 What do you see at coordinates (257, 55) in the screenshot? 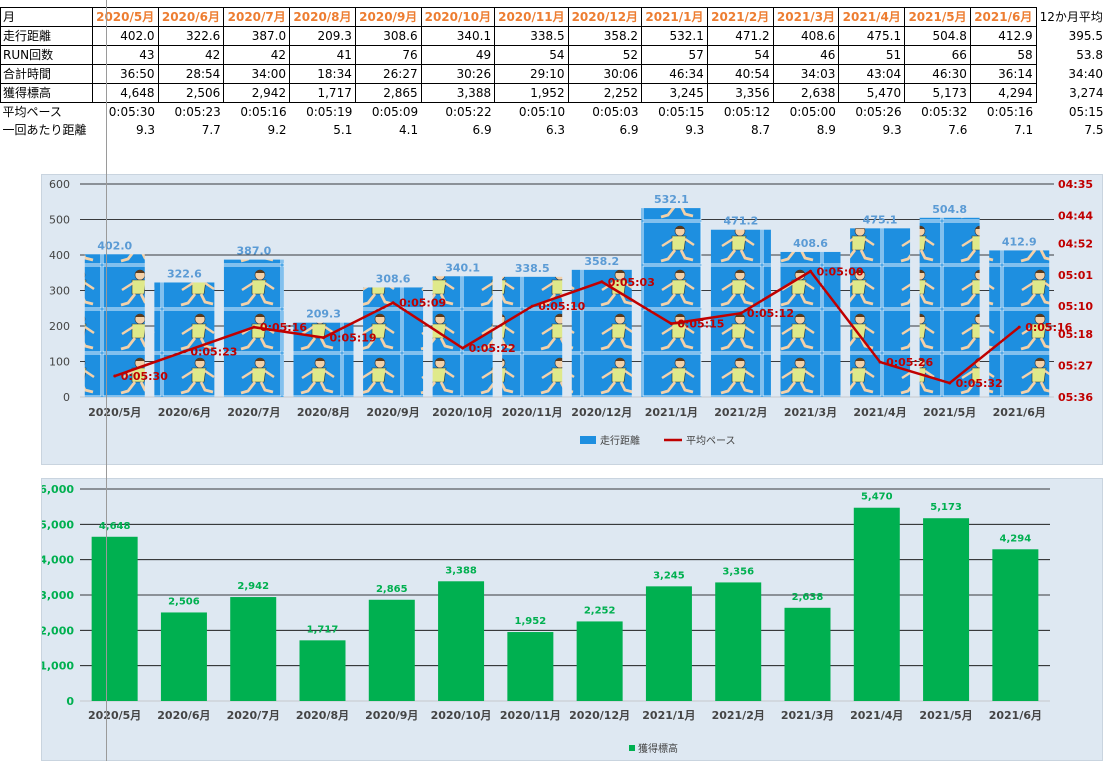
I see `table-cell: 42` at bounding box center [257, 55].